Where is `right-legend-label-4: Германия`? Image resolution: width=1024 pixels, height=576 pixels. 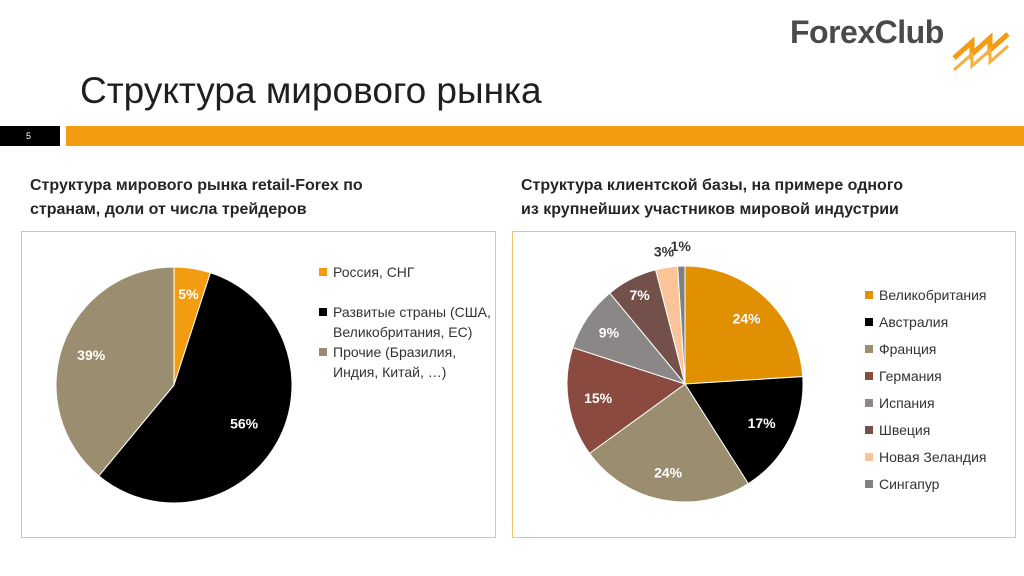
right-legend-label-4: Германия is located at coordinates (910, 376).